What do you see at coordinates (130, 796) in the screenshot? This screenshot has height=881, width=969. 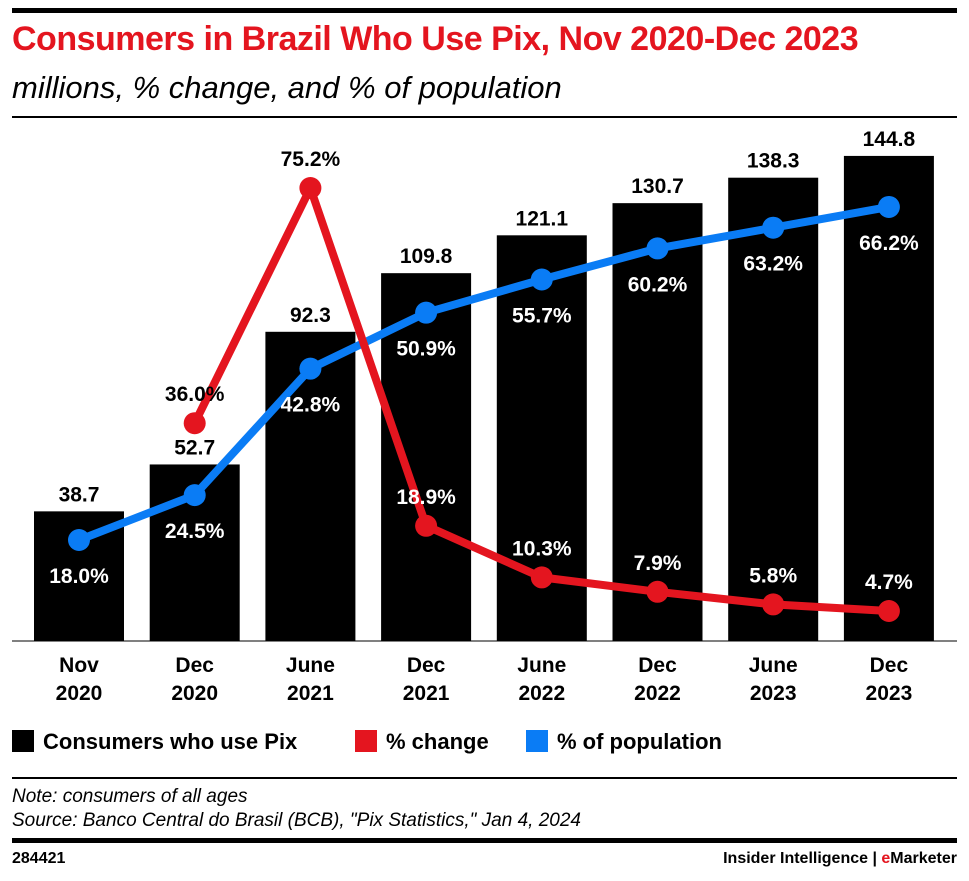 I see `note: Note: consumers of all ages` at bounding box center [130, 796].